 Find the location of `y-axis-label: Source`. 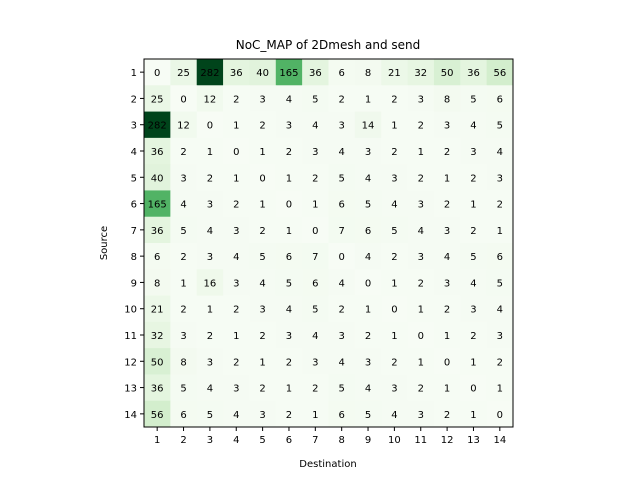

y-axis-label: Source is located at coordinates (104, 243).